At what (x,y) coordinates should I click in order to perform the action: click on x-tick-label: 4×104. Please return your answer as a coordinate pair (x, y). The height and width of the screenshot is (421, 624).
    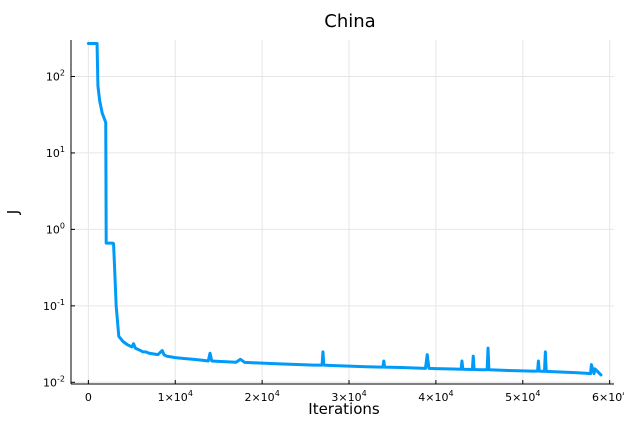
    Looking at the image, I should click on (435, 396).